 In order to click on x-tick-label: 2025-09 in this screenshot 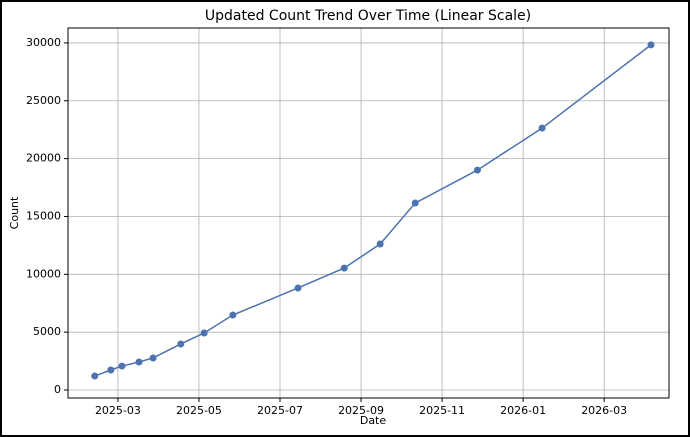, I will do `click(361, 410)`.